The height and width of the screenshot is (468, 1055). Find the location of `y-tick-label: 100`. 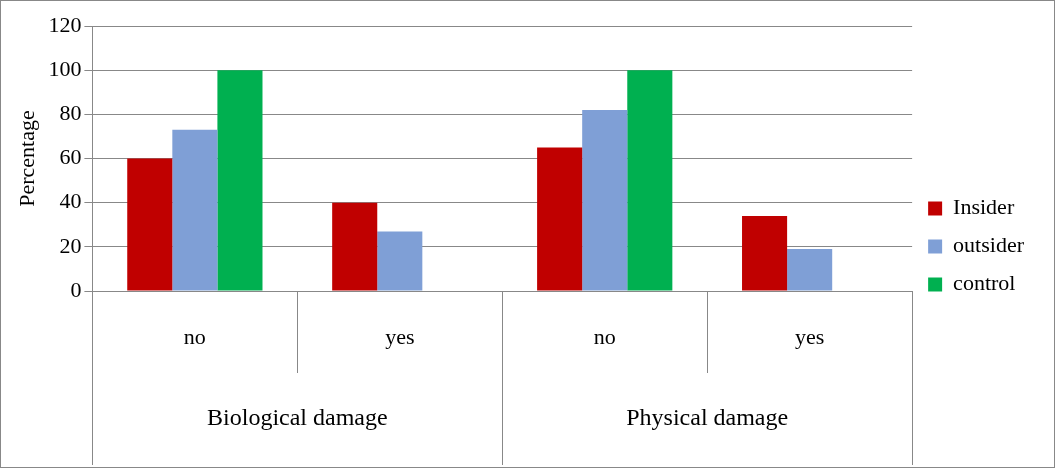

y-tick-label: 100 is located at coordinates (65, 68).